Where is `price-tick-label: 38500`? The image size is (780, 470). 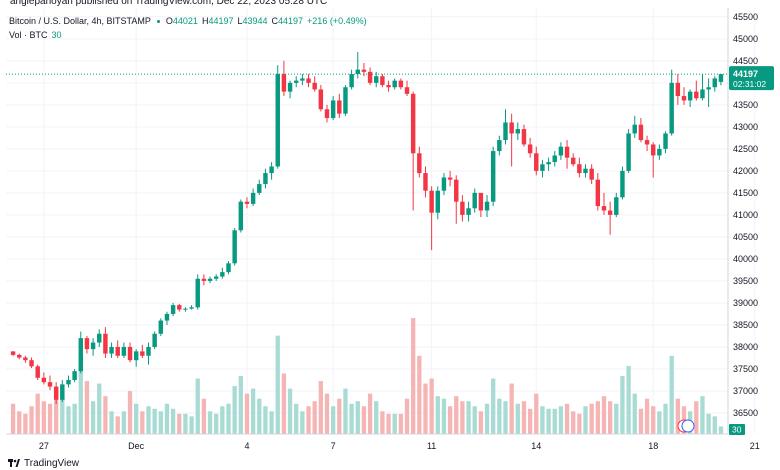
price-tick-label: 38500 is located at coordinates (745, 325).